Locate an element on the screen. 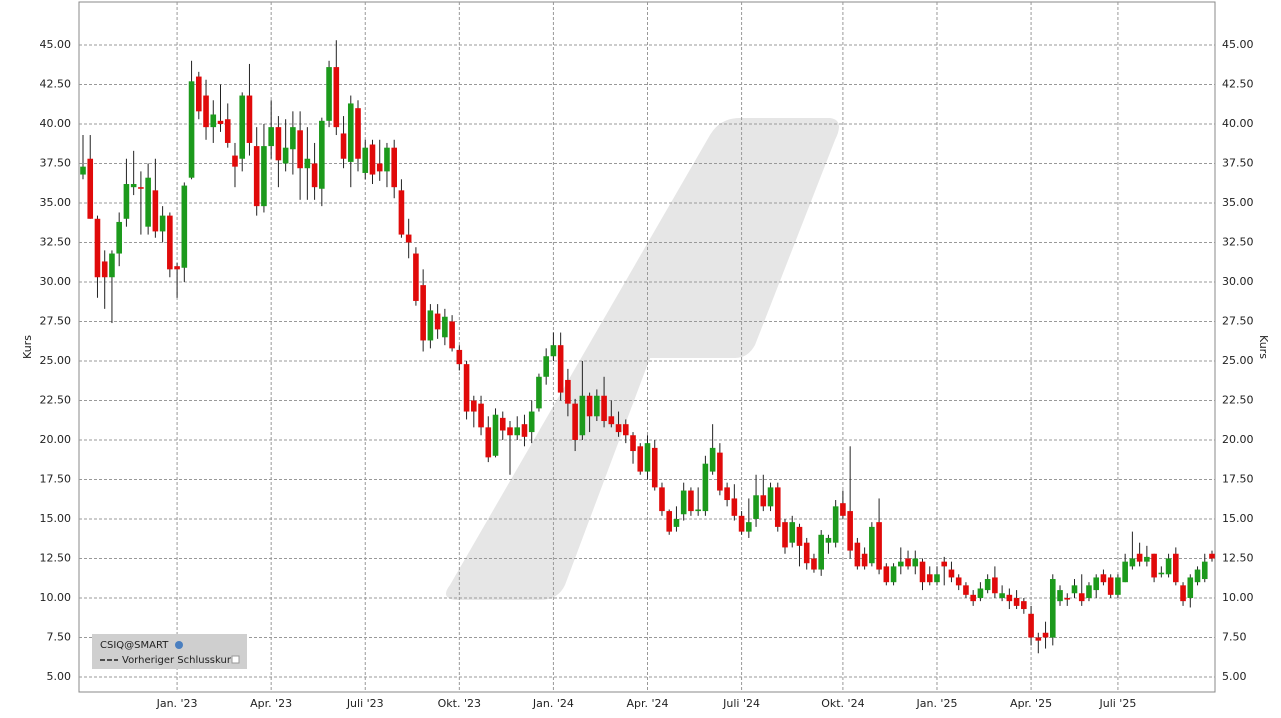  y2-axis-label: Kurs is located at coordinates (1263, 347).